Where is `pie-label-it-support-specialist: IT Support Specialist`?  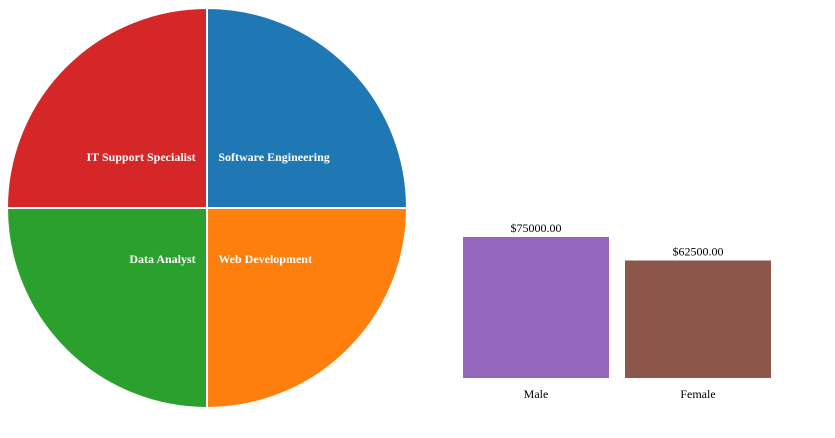
pie-label-it-support-specialist: IT Support Specialist is located at coordinates (141, 157).